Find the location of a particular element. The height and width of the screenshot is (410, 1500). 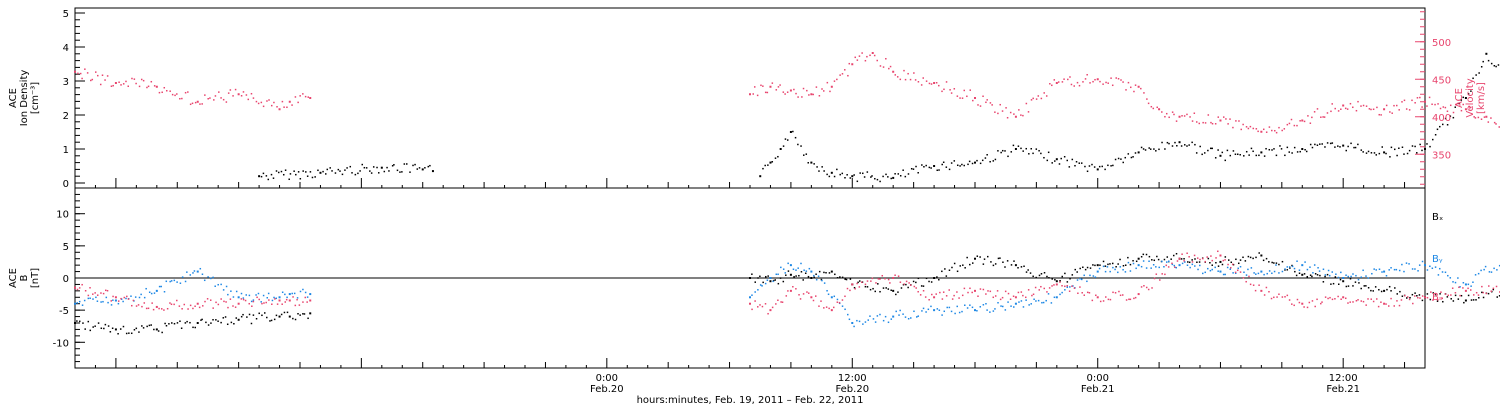

b-tick-label: -10 is located at coordinates (61, 343).